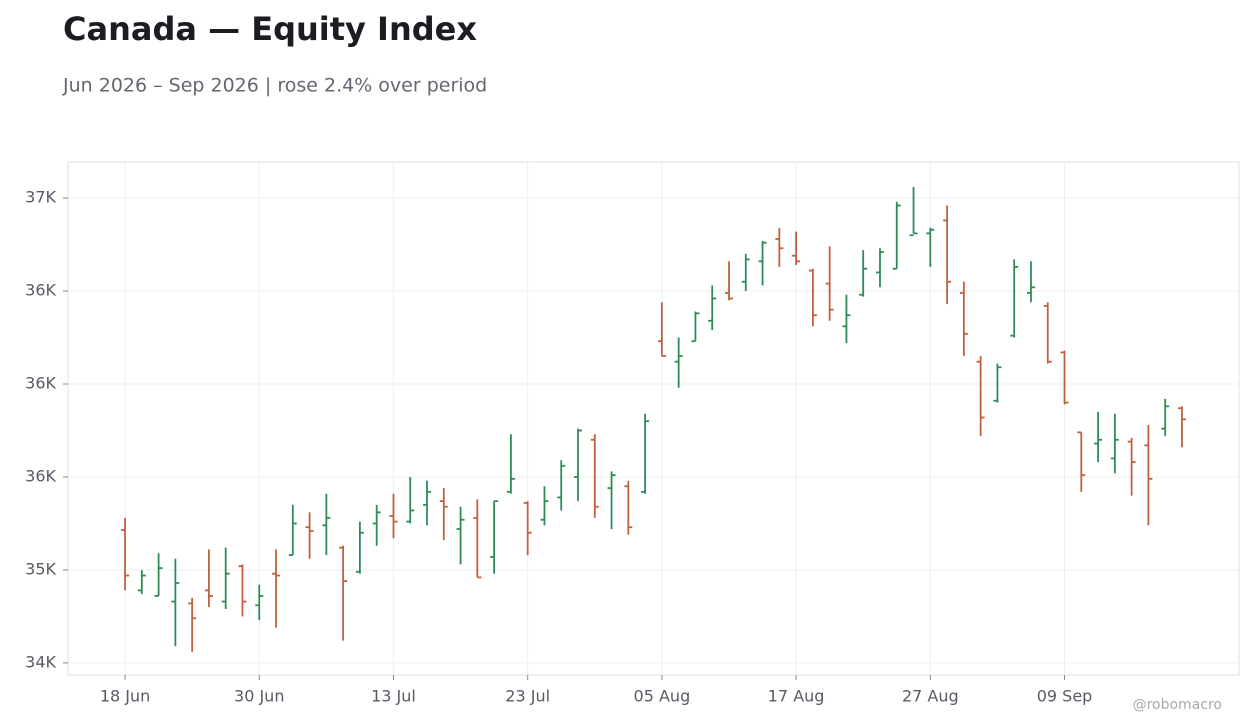 Image resolution: width=1260 pixels, height=728 pixels. What do you see at coordinates (796, 696) in the screenshot?
I see `x-tick-label: 17 Aug` at bounding box center [796, 696].